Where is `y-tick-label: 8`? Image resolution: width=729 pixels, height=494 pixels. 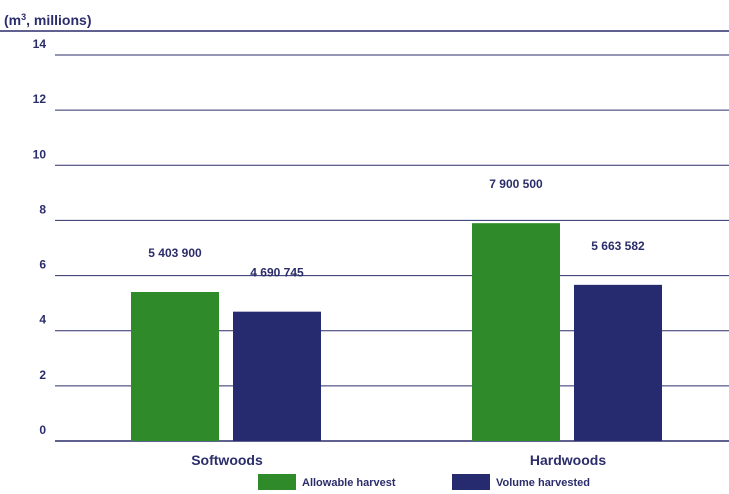
y-tick-label: 8 is located at coordinates (42, 209).